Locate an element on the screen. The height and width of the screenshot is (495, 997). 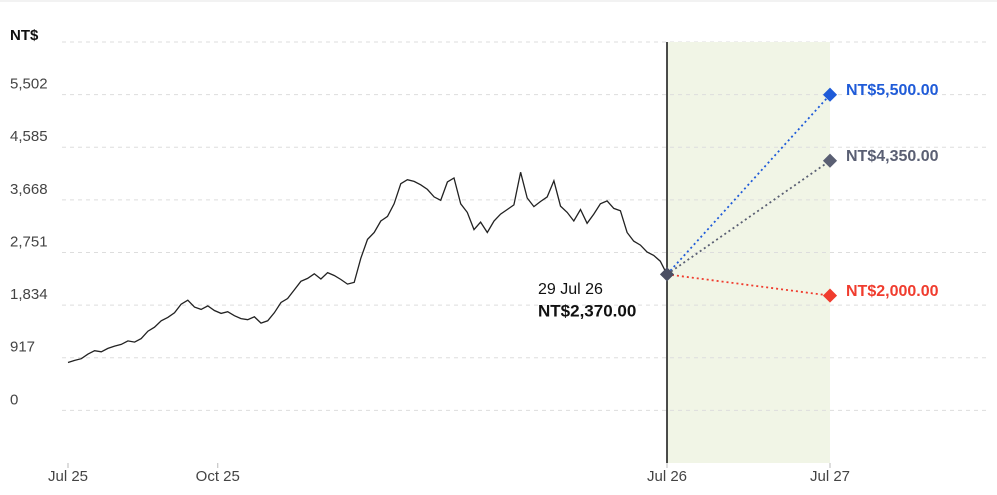
y-tick-label: 5,502 is located at coordinates (29, 84).